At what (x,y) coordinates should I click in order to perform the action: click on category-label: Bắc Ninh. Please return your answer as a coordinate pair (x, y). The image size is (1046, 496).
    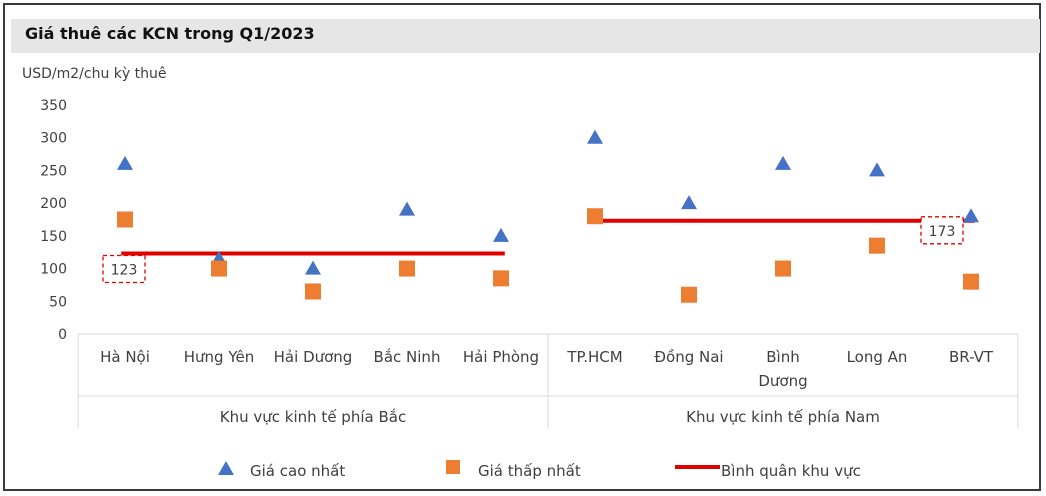
    Looking at the image, I should click on (407, 357).